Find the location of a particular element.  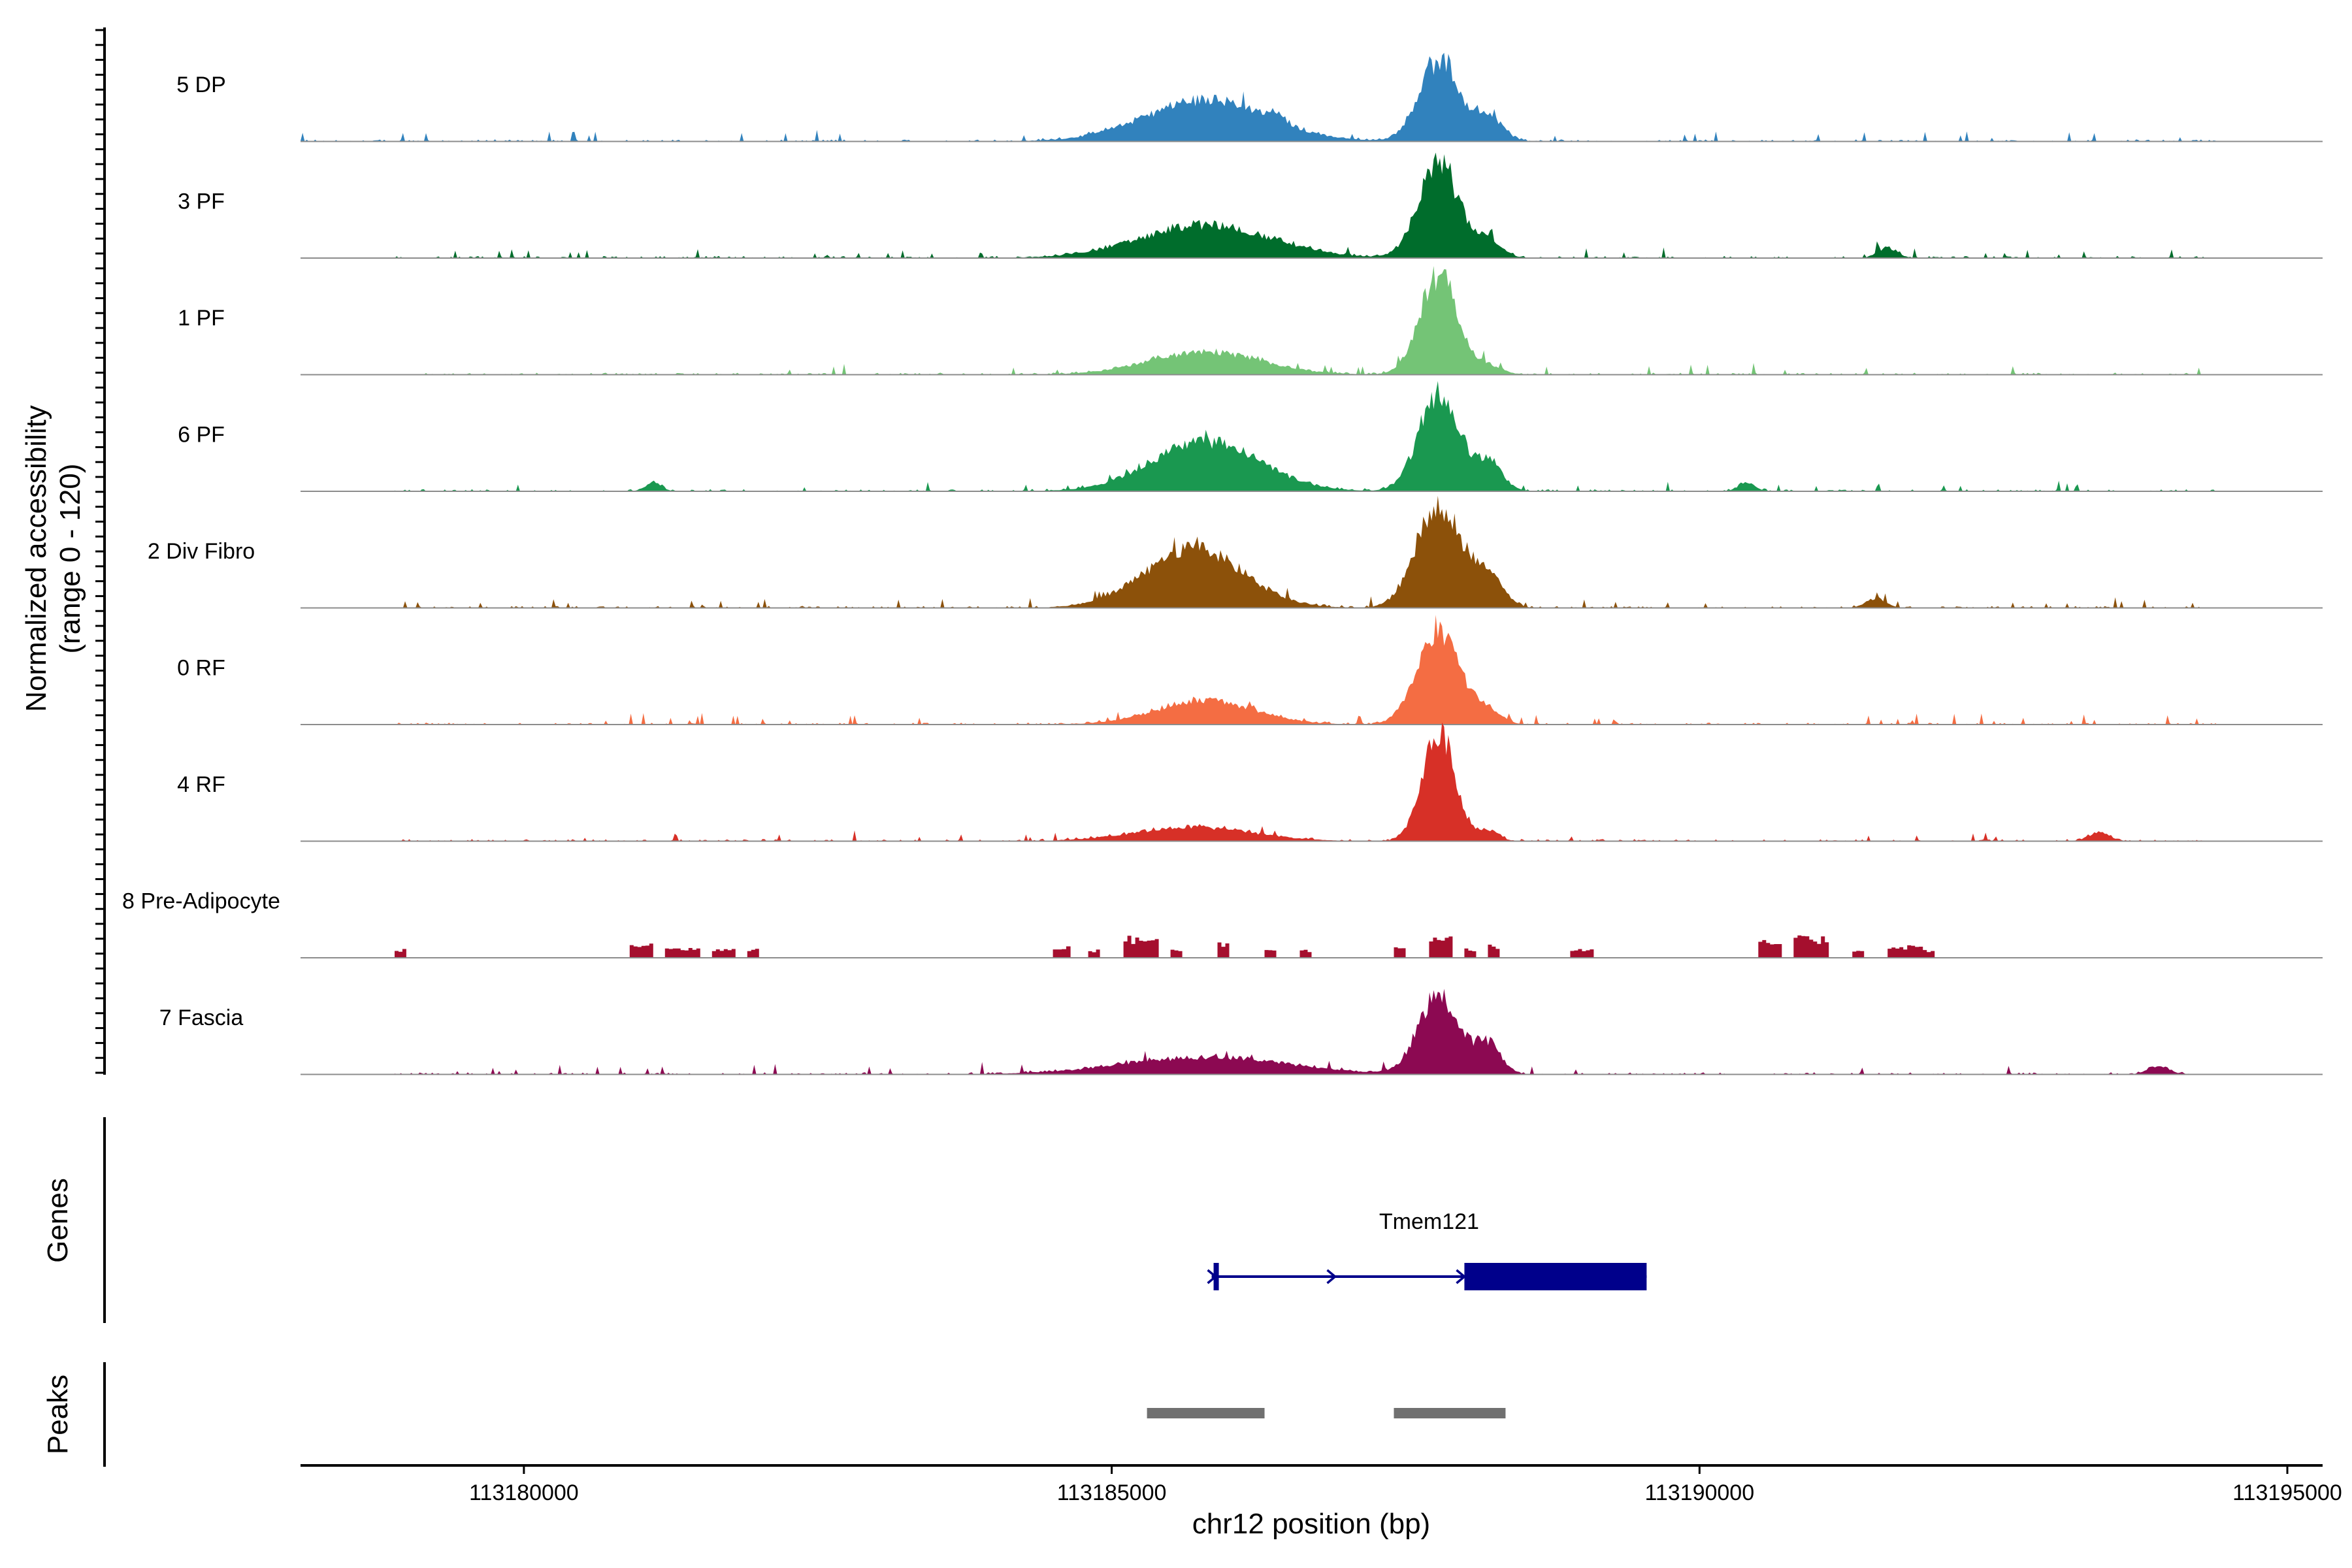

track-6: 0 RF is located at coordinates (1250, 670).